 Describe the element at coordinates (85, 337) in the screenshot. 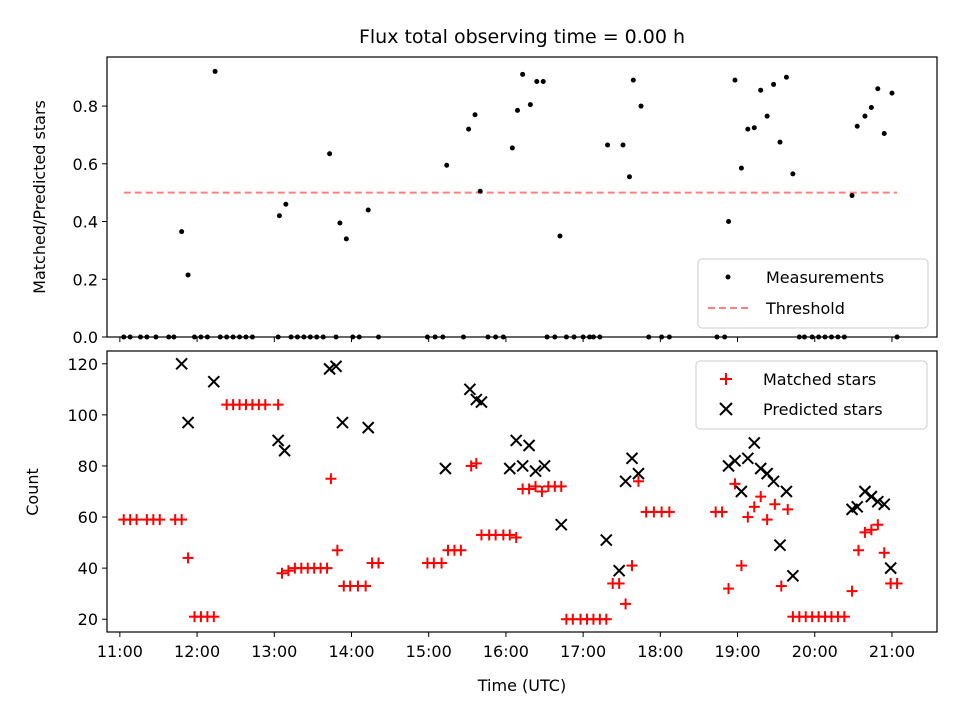

I see `top-y-tick-label: 0.0` at that location.